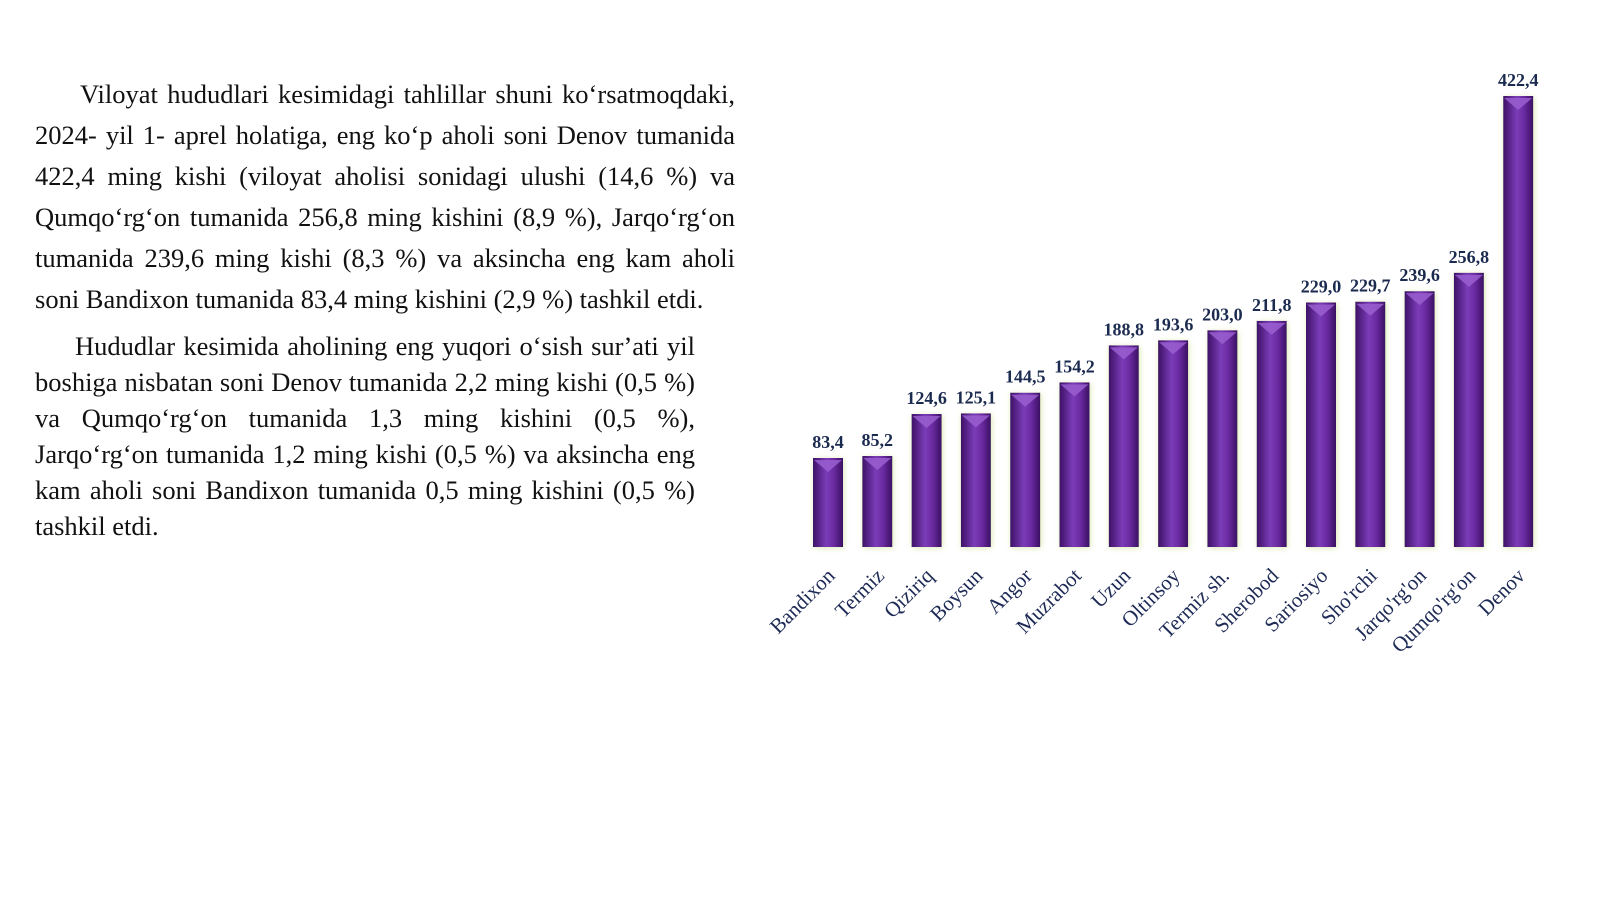 Image resolution: width=1600 pixels, height=899 pixels. What do you see at coordinates (878, 440) in the screenshot?
I see `bar-value-label-1: 85,2` at bounding box center [878, 440].